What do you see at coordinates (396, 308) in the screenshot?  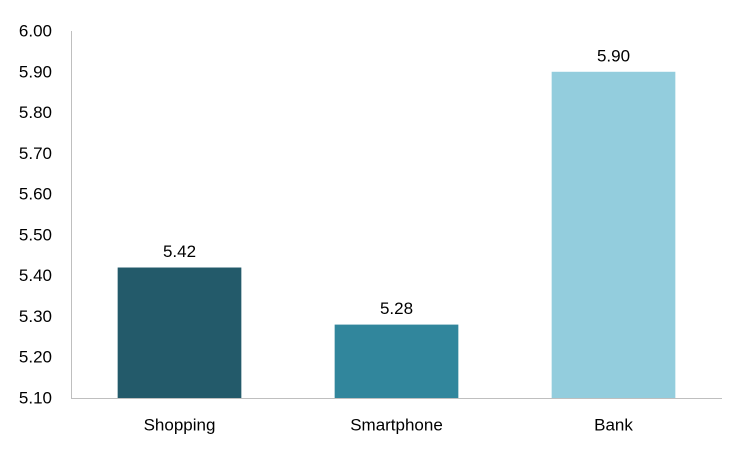 I see `data-label-smartphone: 5.28` at bounding box center [396, 308].